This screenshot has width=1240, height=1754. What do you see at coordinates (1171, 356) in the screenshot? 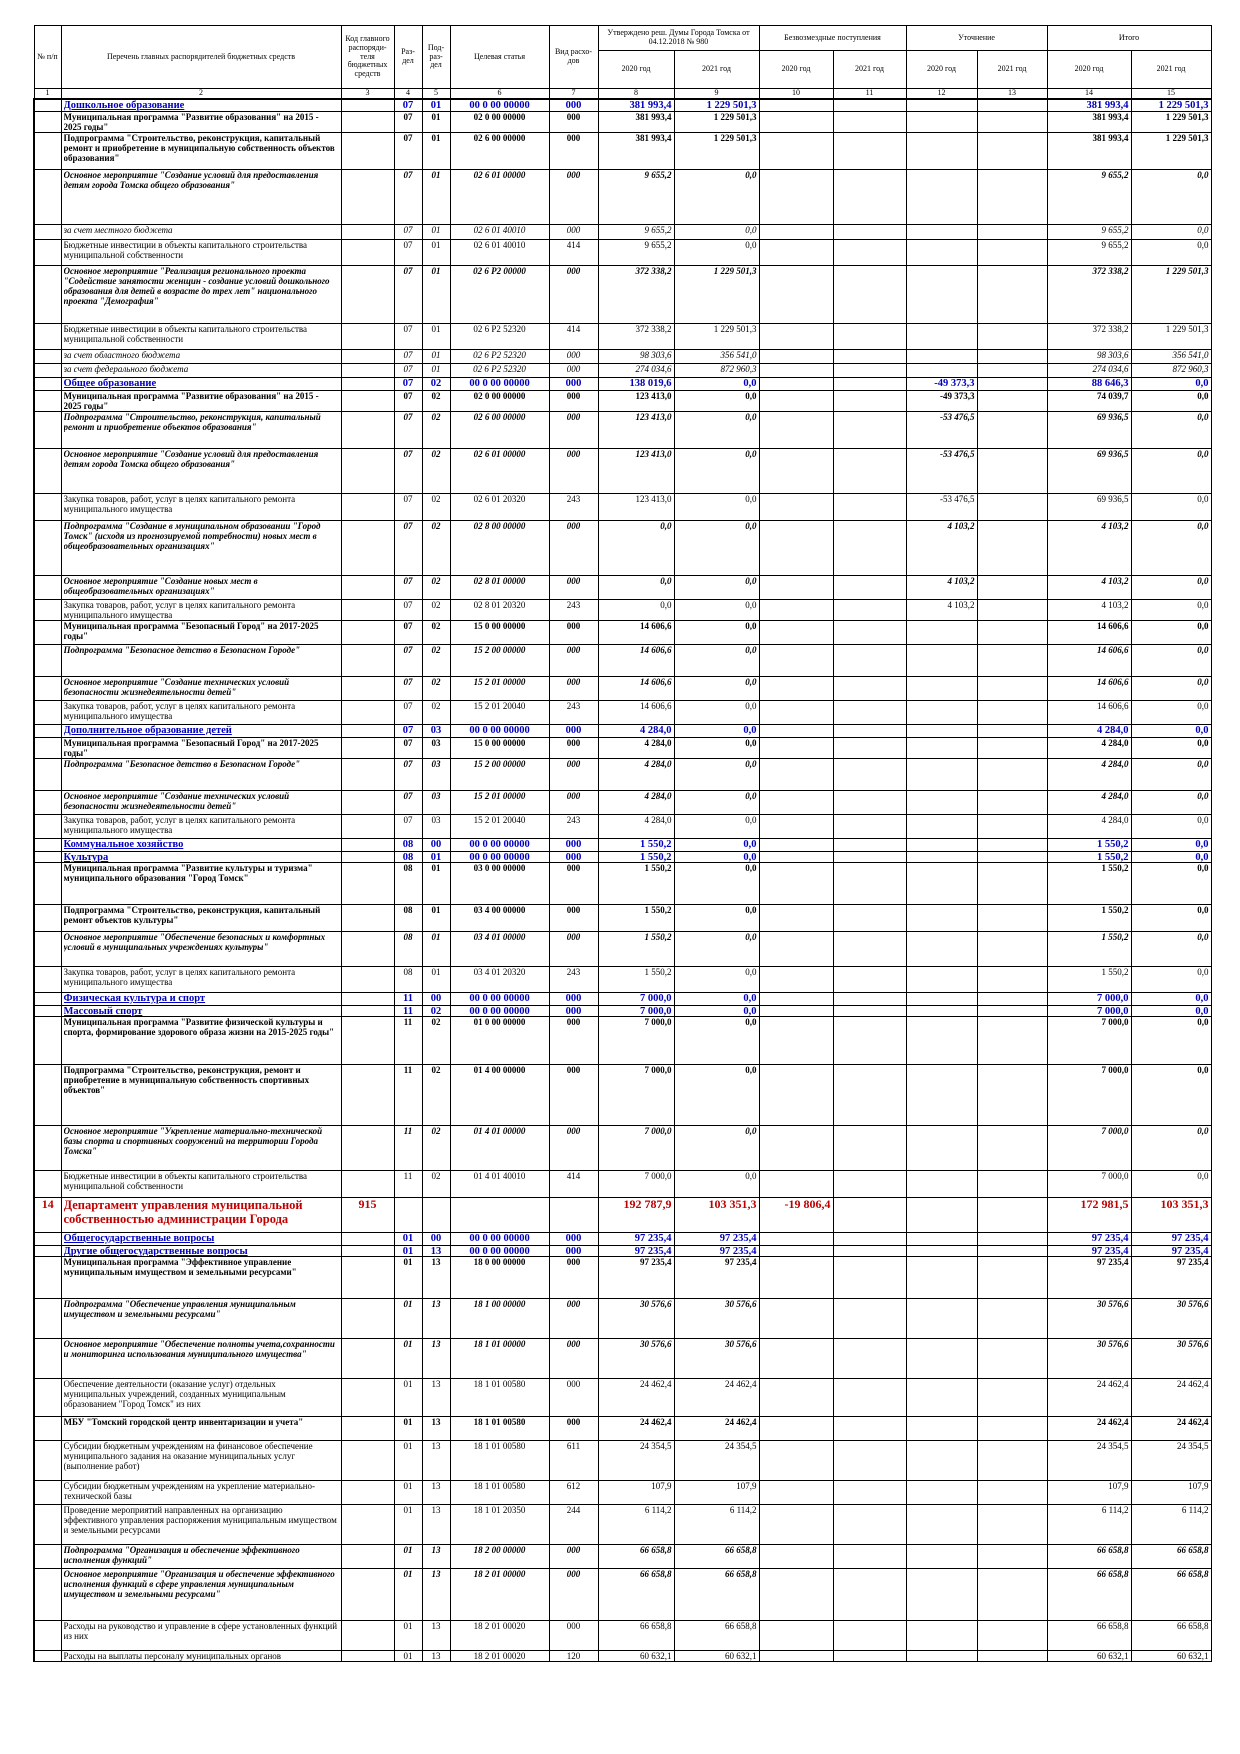
I see `cell: 356 541,0` at bounding box center [1171, 356].